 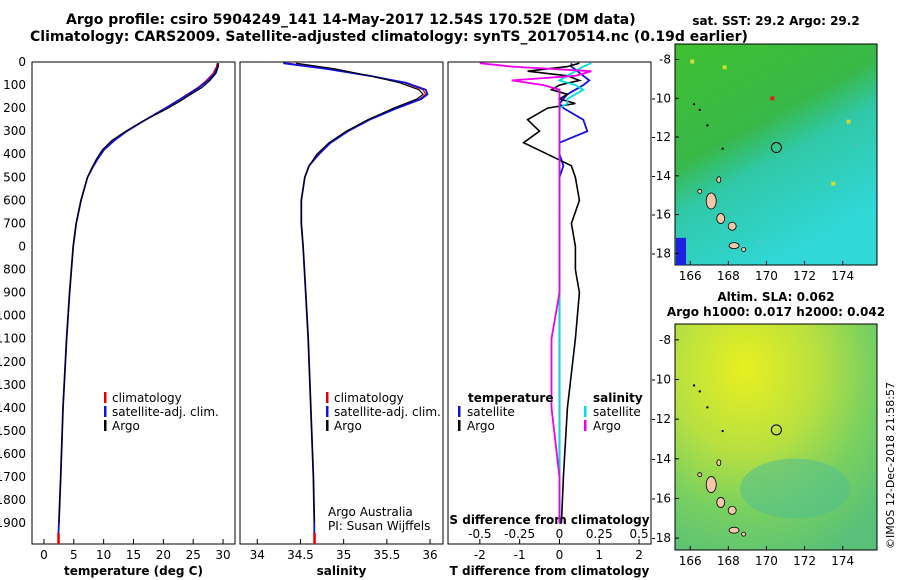 What do you see at coordinates (520, 555) in the screenshot?
I see `x-tick-label: -1` at bounding box center [520, 555].